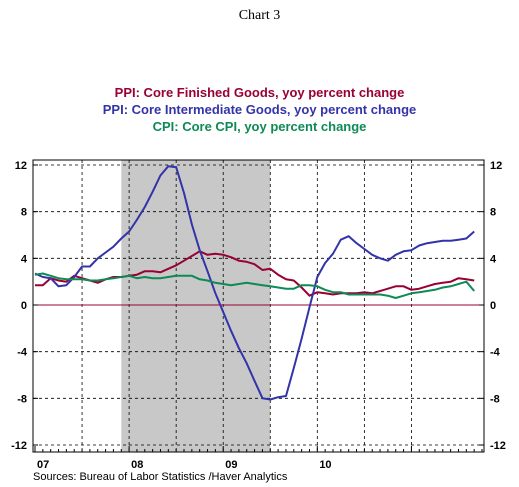  I want to click on x-tick-label: 09, so click(231, 465).